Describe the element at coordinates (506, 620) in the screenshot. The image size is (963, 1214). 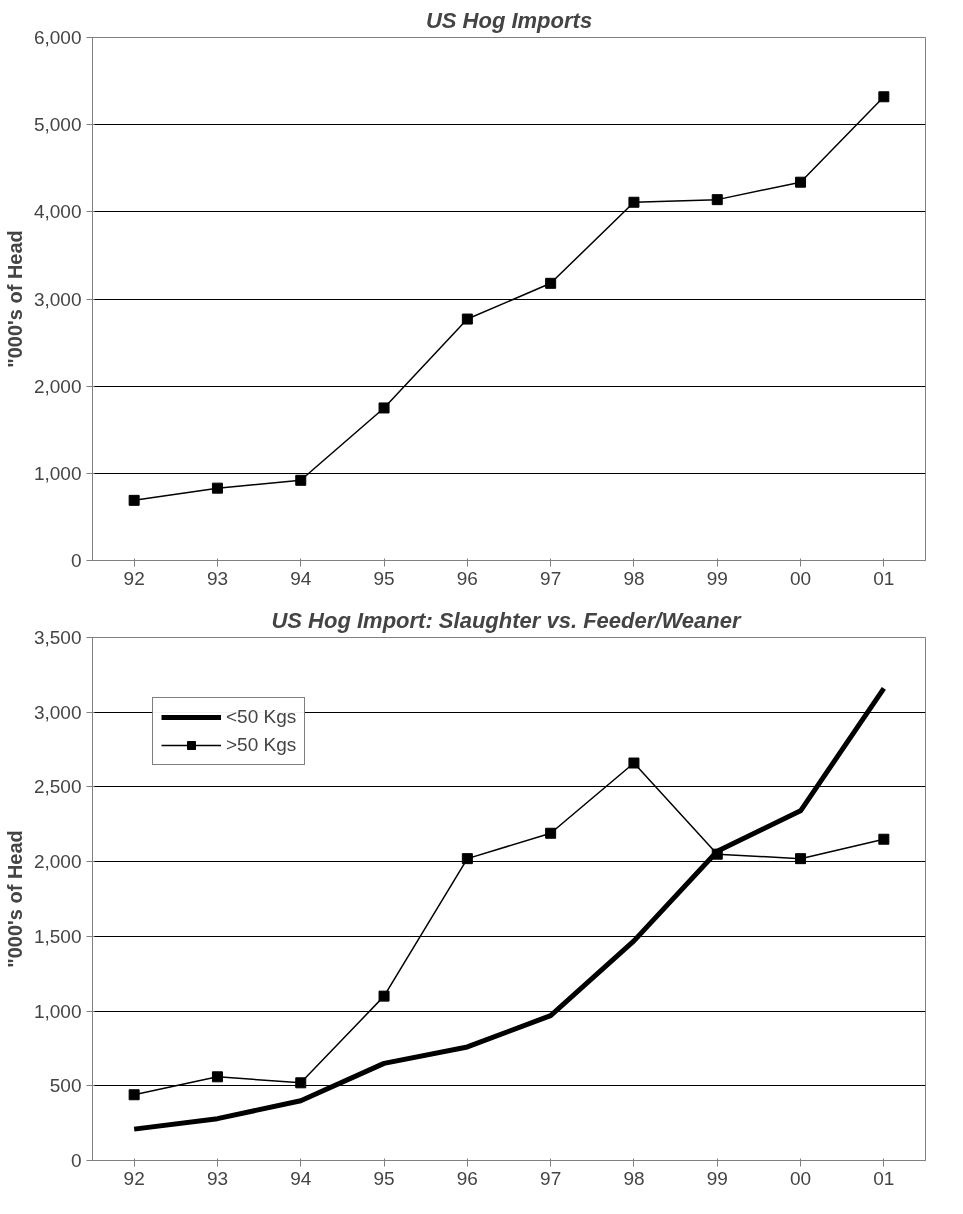
I see `chart-title: US Hog Import: Slaughter vs. Feeder/Weaner` at that location.